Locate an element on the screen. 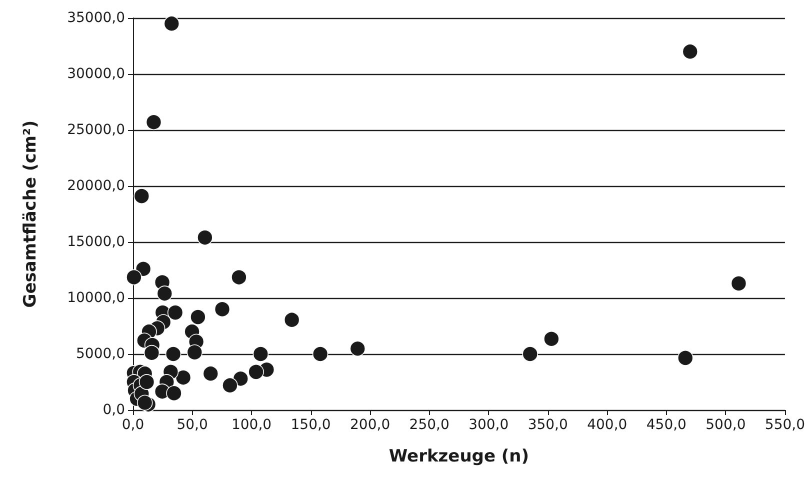 The height and width of the screenshot is (486, 808). y-tick-label: 25000,0 is located at coordinates (96, 130).